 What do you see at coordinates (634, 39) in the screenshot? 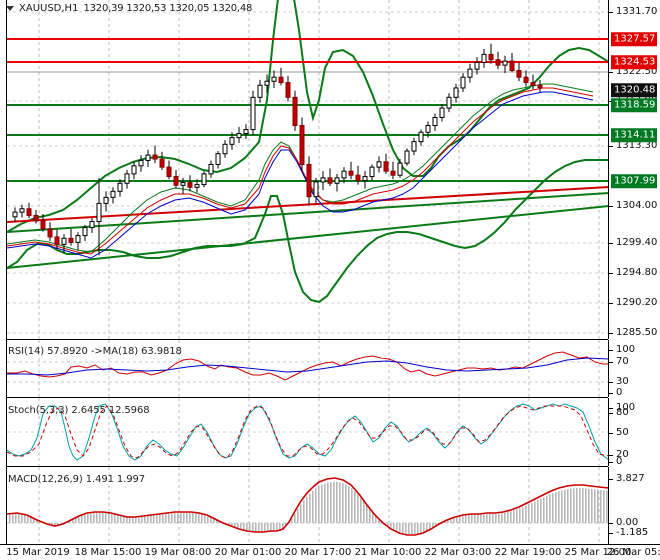
I see `level-price-badge: 1327.57` at bounding box center [634, 39].